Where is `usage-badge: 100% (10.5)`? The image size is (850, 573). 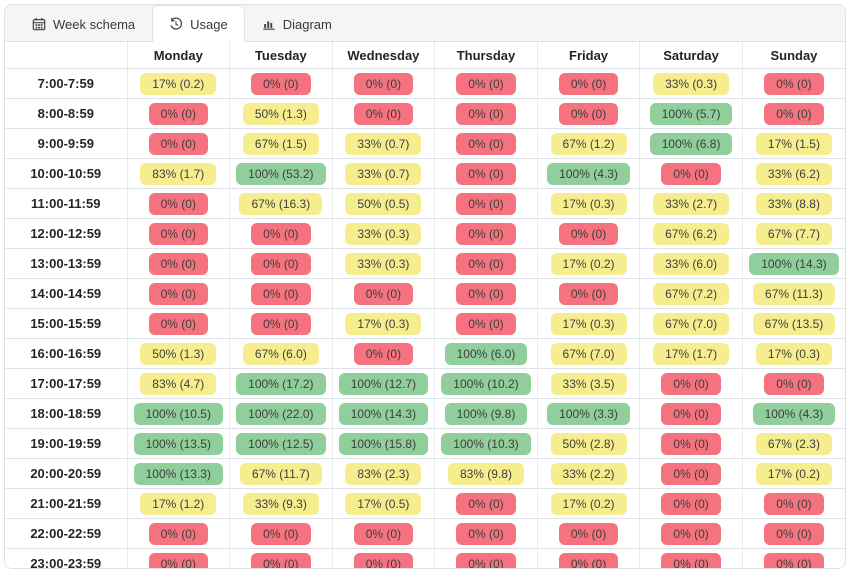
usage-badge: 100% (10.5) is located at coordinates (178, 413).